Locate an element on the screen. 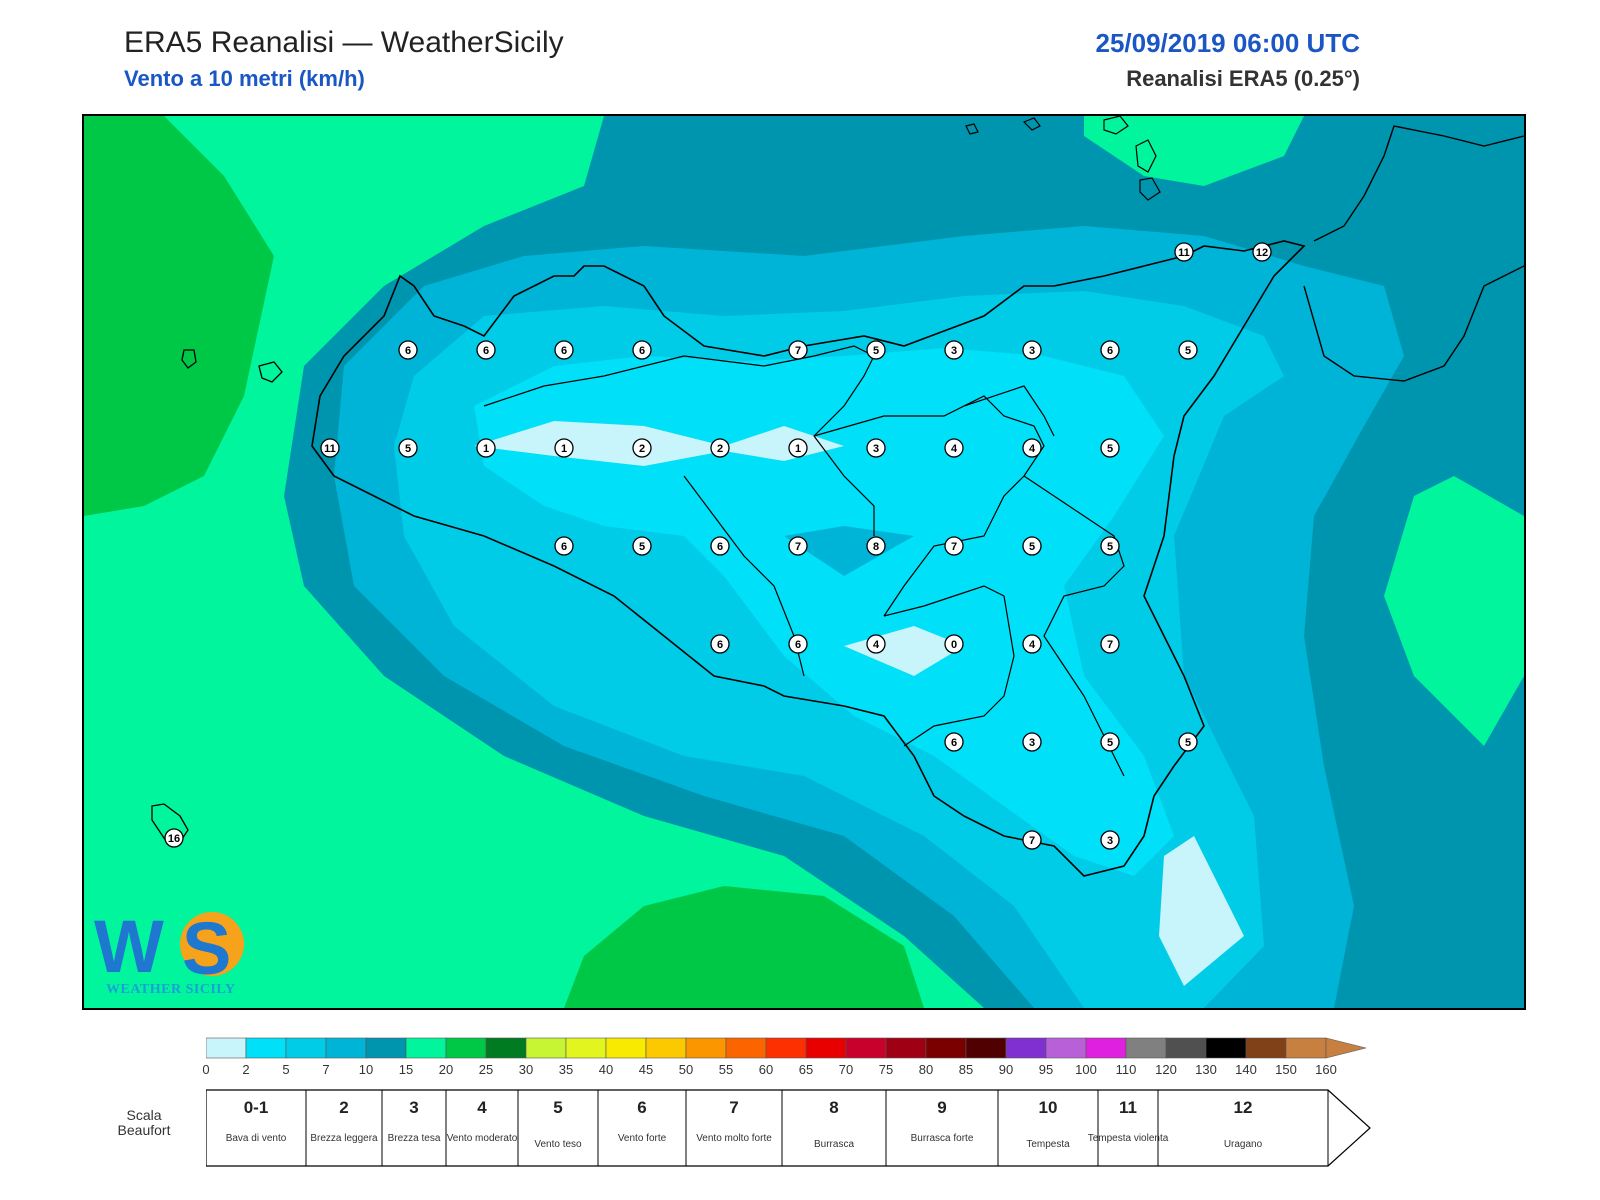 The image size is (1600, 1200). wind-value-label: 11 is located at coordinates (1184, 253).